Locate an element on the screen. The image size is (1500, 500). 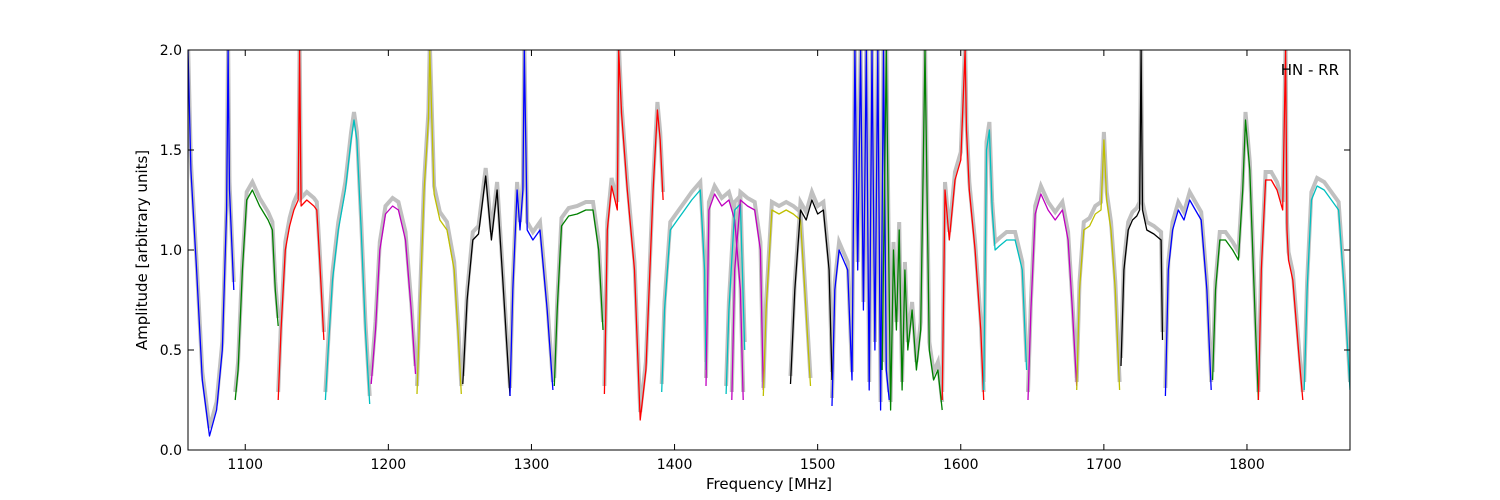
y-tick-label: 2.0 is located at coordinates (171, 51).